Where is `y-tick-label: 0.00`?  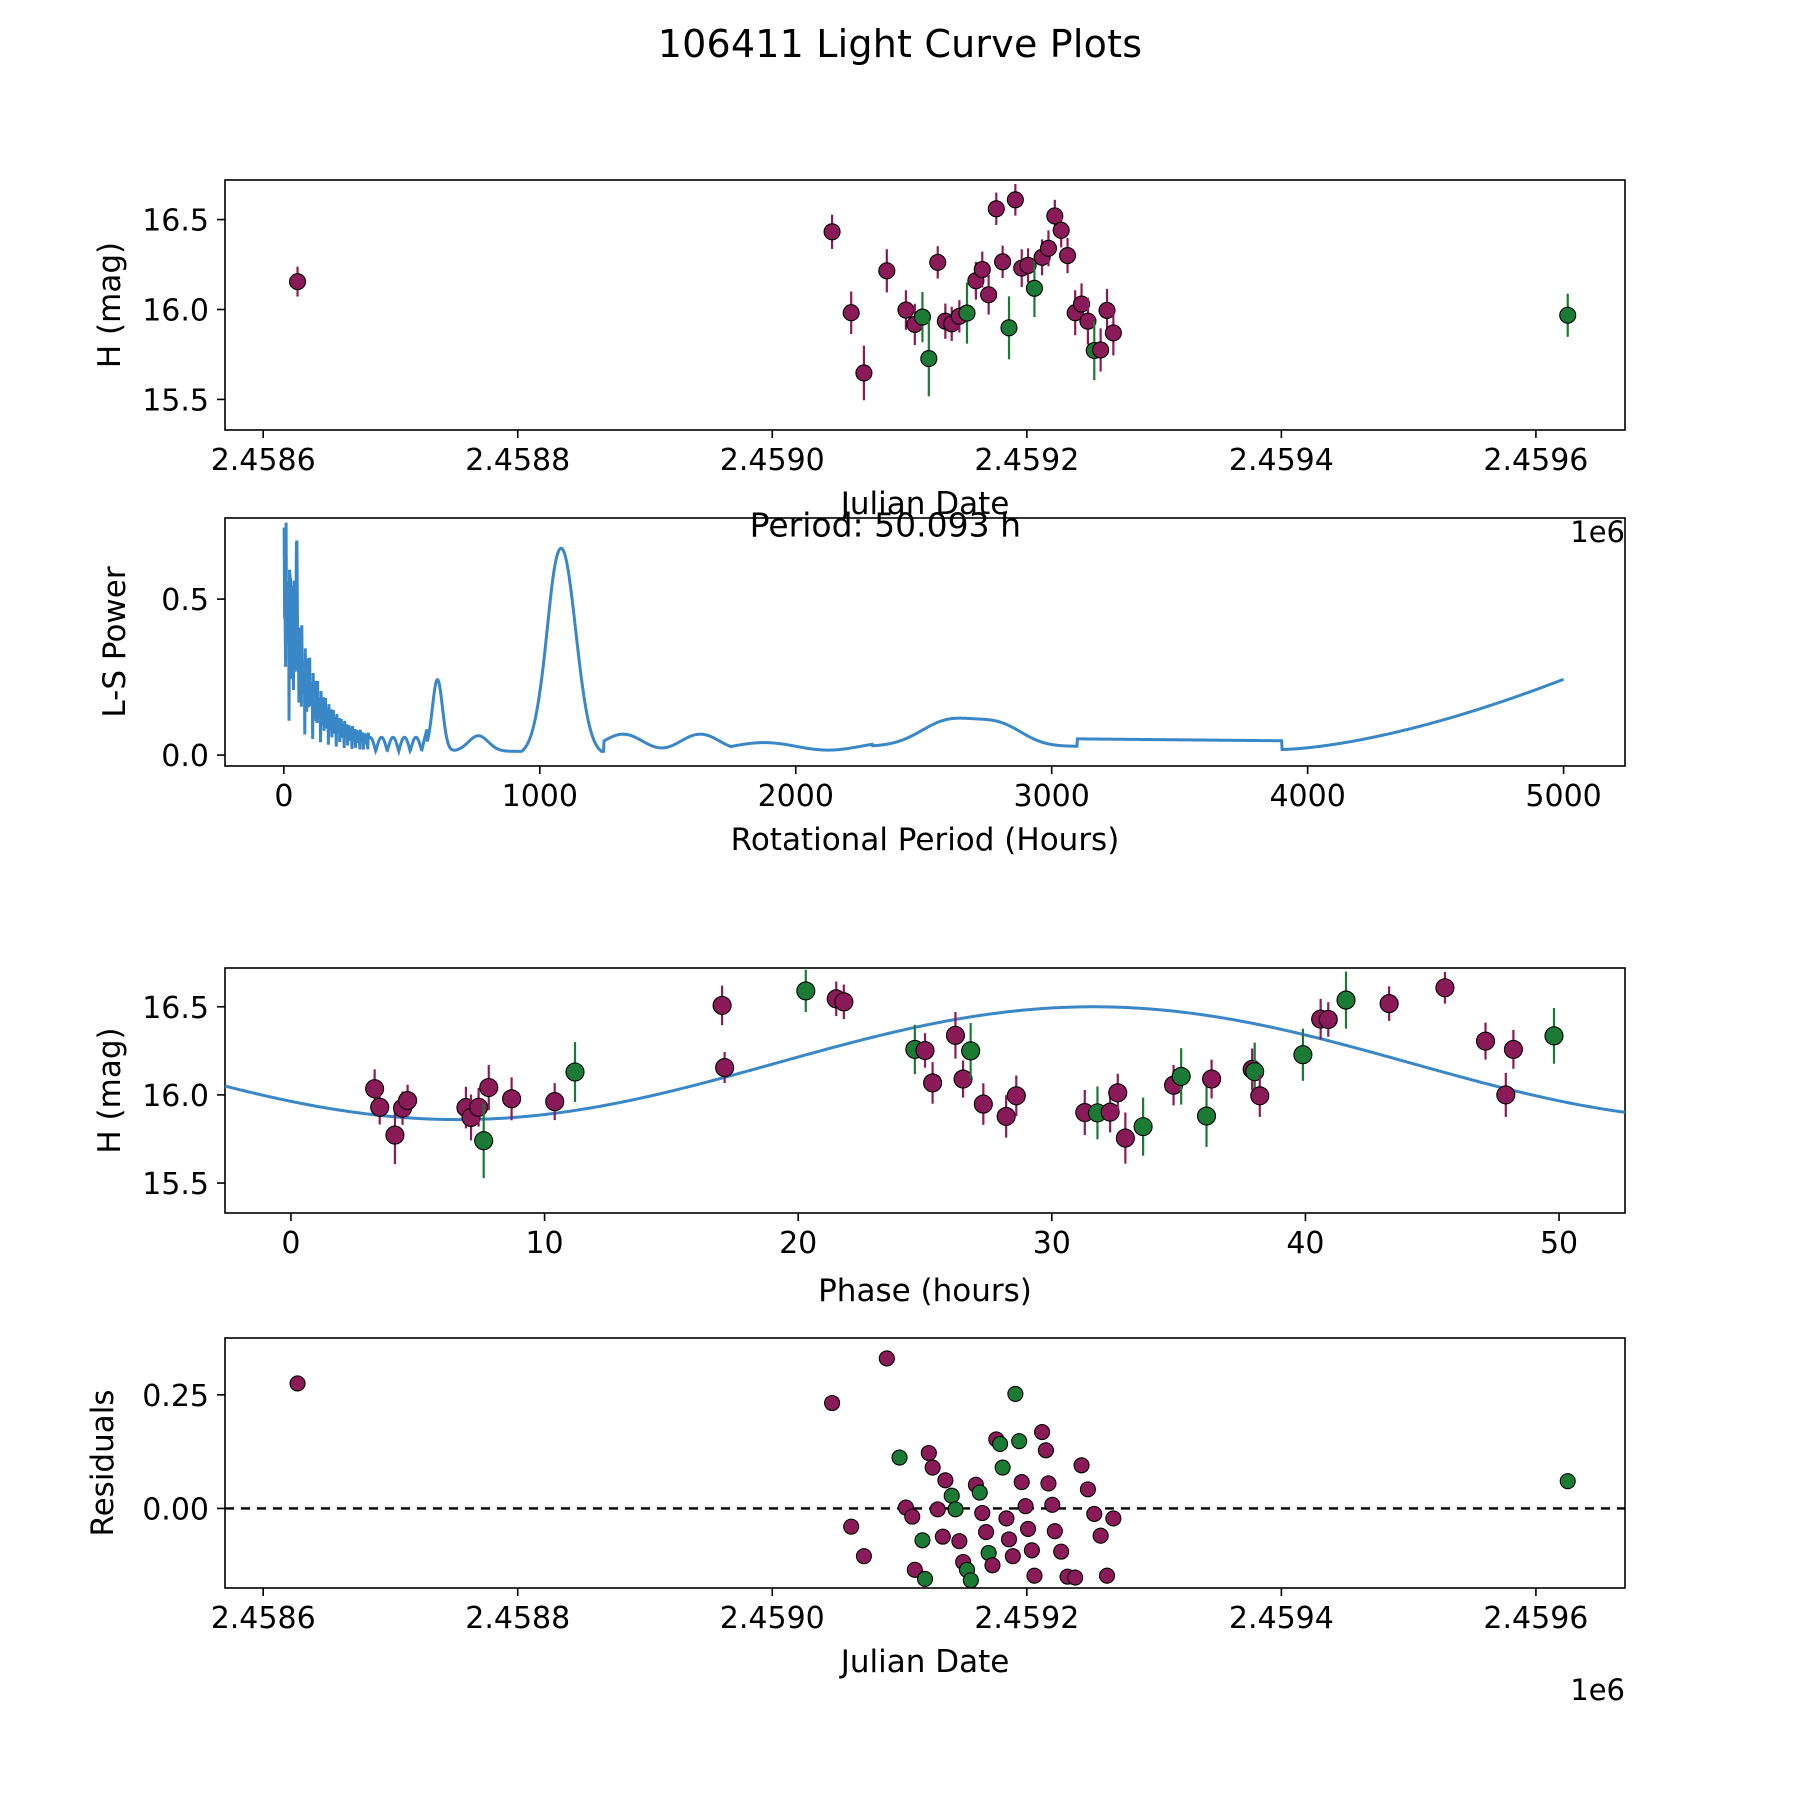
y-tick-label: 0.00 is located at coordinates (175, 1509).